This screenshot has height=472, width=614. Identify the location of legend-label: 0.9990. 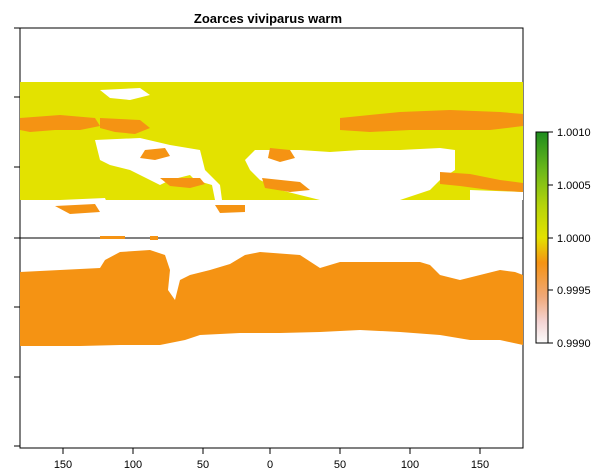
(574, 344).